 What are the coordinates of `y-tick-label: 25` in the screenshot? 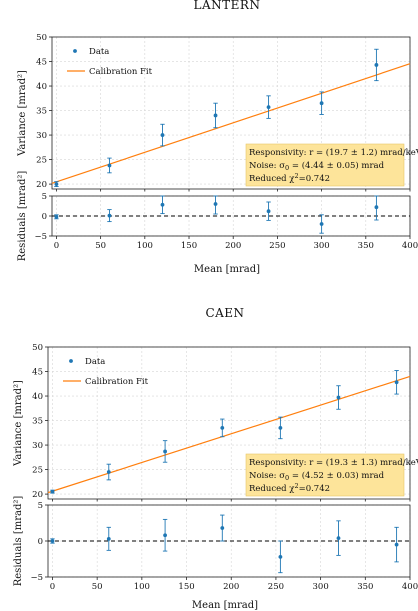 It's located at (41, 161).